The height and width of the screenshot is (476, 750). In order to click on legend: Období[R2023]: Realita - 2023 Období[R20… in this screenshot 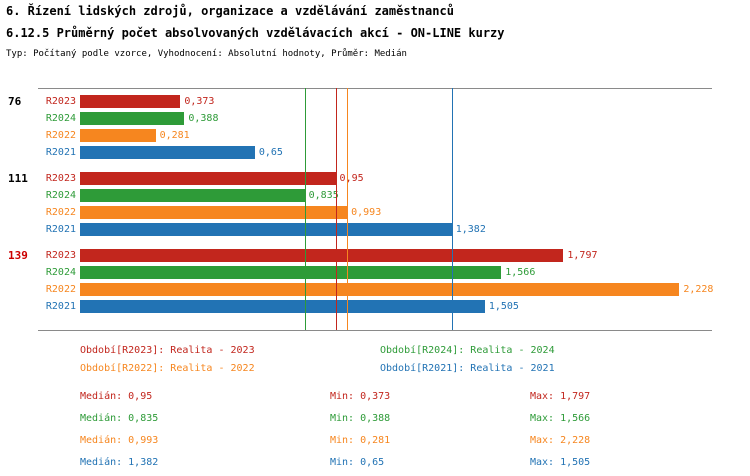, I will do `click(317, 359)`.